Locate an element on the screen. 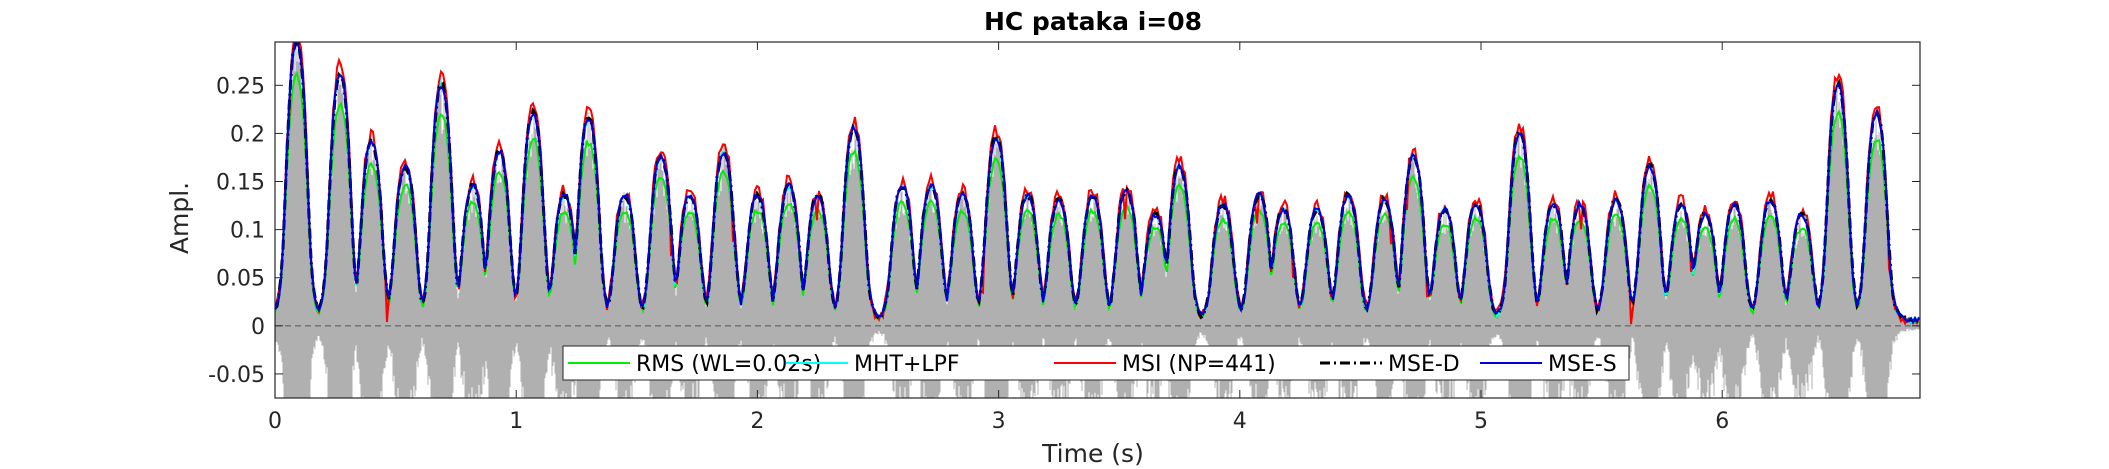 The height and width of the screenshot is (469, 2109). x-axis-label: Time (s) is located at coordinates (1092, 453).